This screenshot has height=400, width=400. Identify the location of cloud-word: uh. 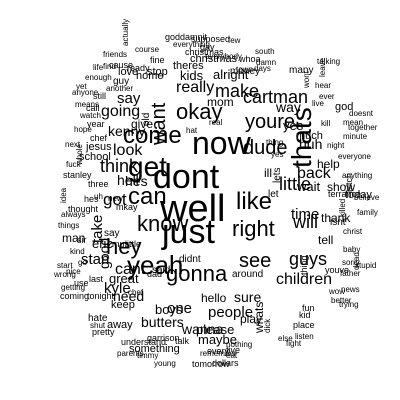
(98, 196).